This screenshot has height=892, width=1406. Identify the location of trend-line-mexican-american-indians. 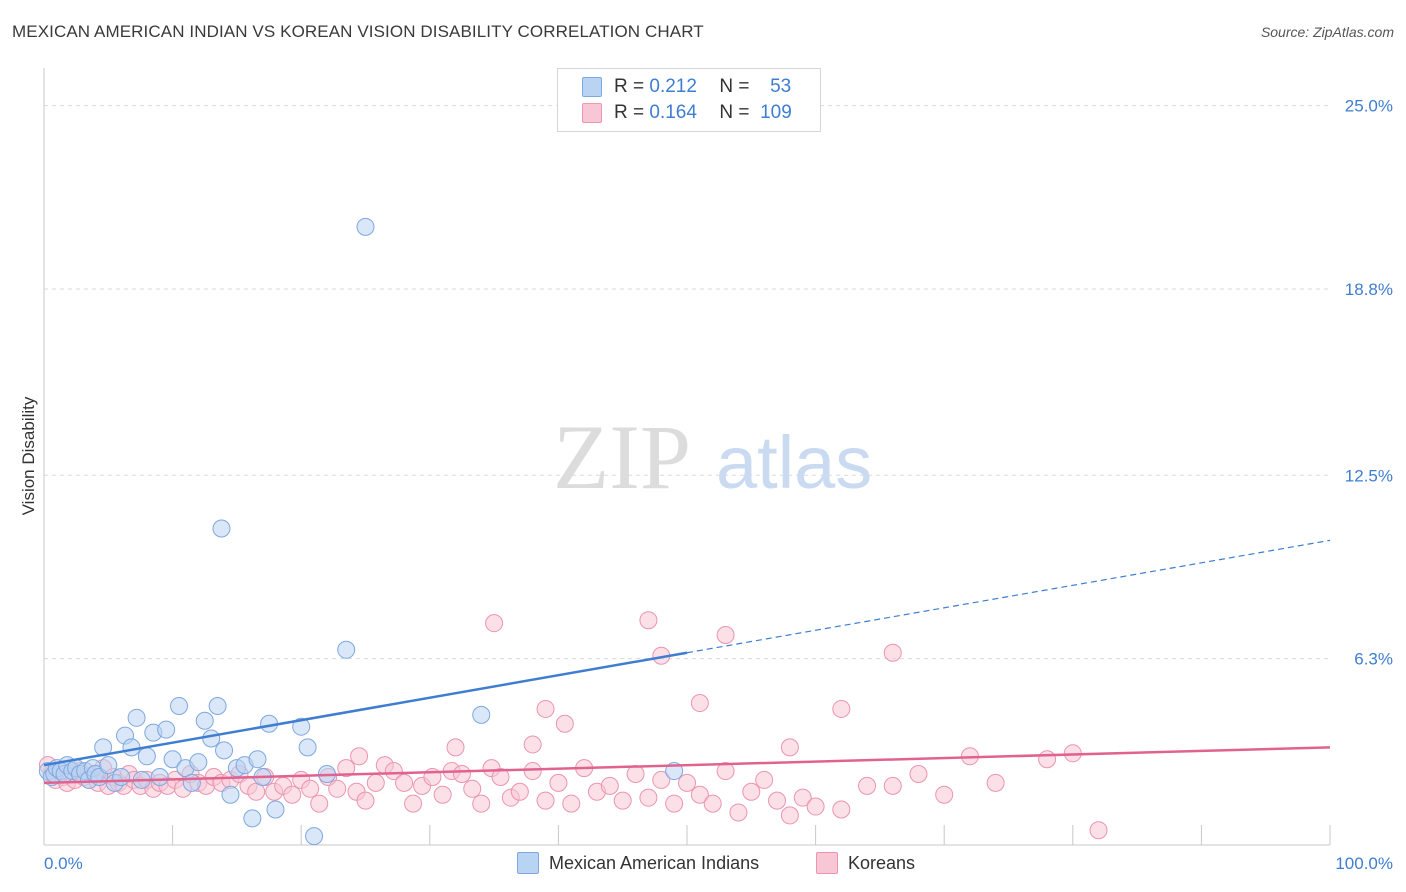
(365, 709).